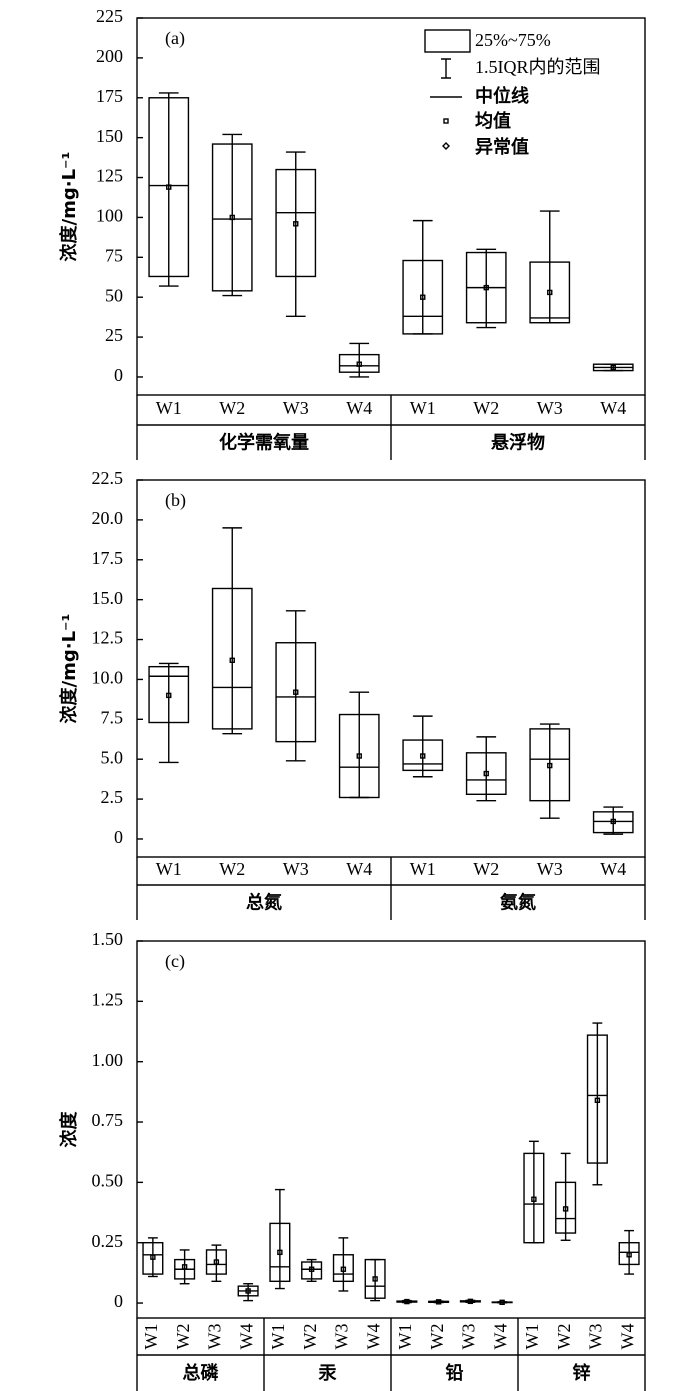 The height and width of the screenshot is (1391, 700). What do you see at coordinates (513, 40) in the screenshot?
I see `legend-label: 25%~75%` at bounding box center [513, 40].